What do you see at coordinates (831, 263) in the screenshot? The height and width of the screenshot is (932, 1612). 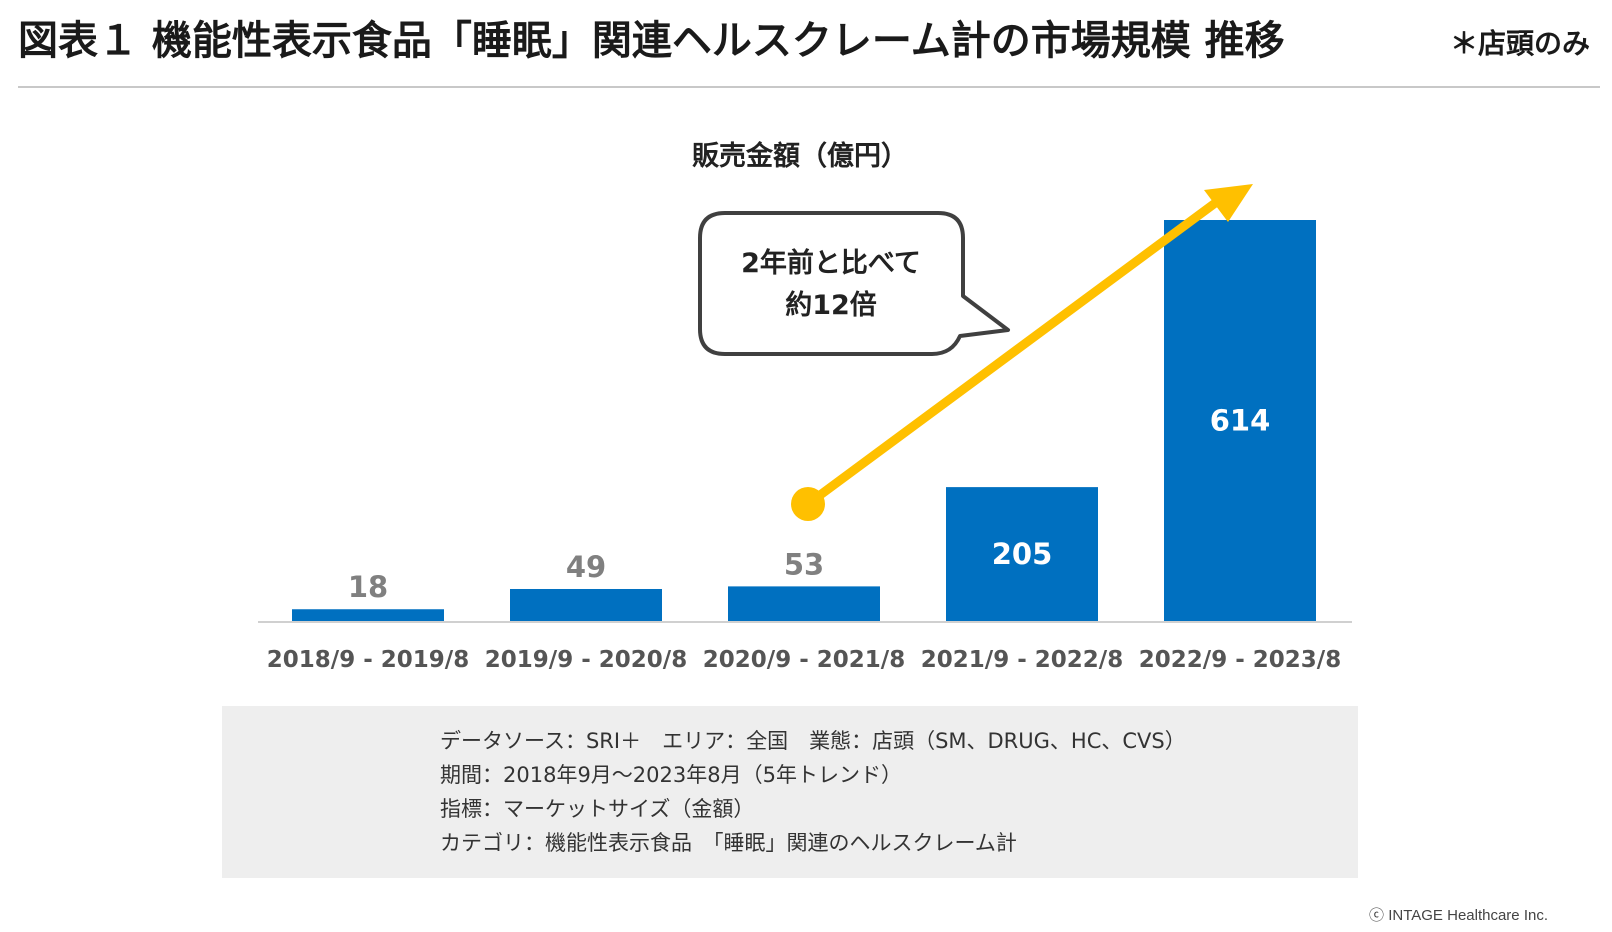 I see `callout-line-1: 2年前と比べて` at bounding box center [831, 263].